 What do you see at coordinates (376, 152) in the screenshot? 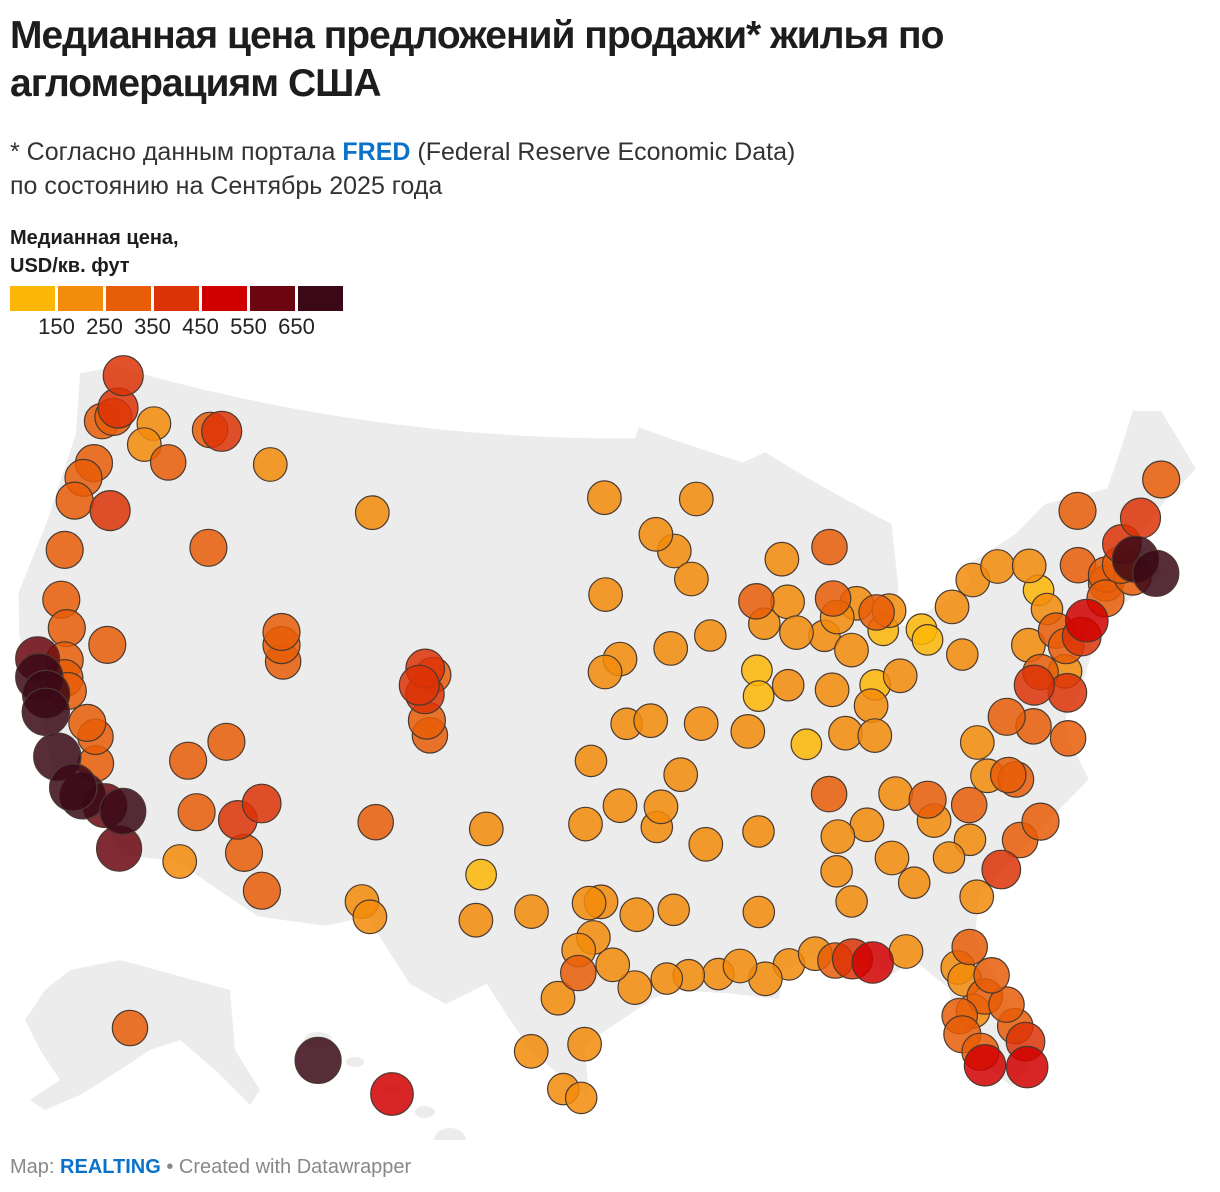
I see `fred-link: FRED` at bounding box center [376, 152].